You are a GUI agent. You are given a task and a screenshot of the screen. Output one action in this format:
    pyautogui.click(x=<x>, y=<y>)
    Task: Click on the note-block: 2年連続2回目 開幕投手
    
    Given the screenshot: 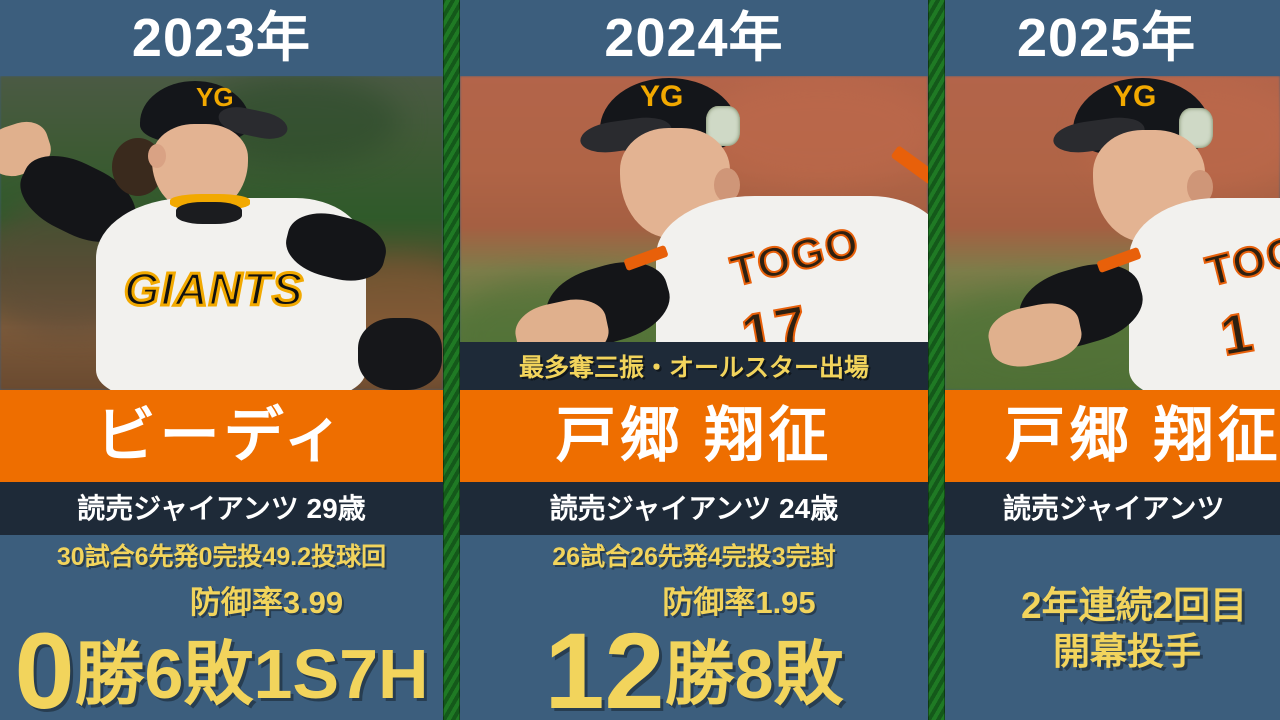 What is the action you would take?
    pyautogui.click(x=1112, y=629)
    